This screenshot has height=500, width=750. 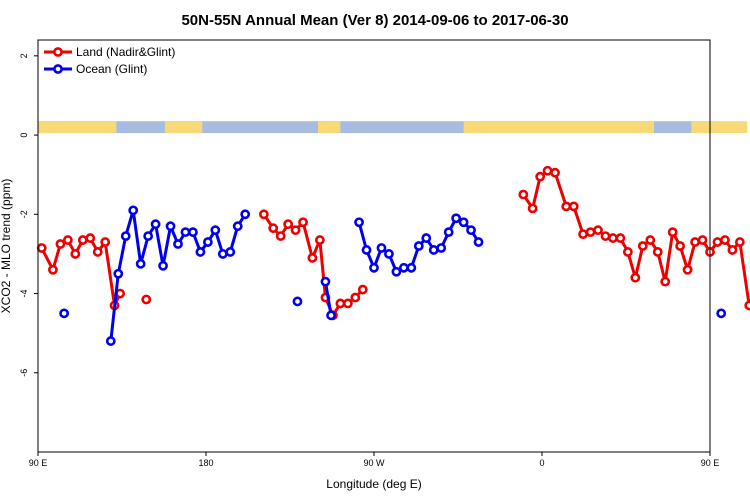 I want to click on legend: Land (Nadir&Glint) Ocean (Glint), so click(x=109, y=60).